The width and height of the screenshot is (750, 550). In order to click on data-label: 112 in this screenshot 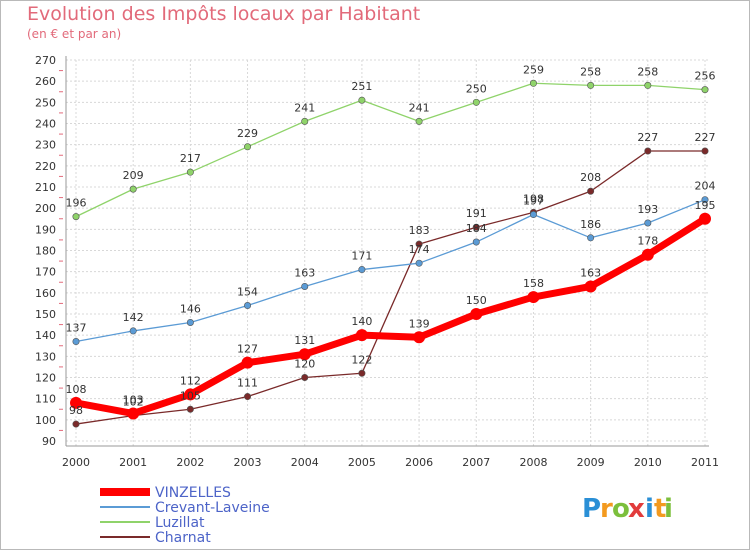, I will do `click(190, 380)`.